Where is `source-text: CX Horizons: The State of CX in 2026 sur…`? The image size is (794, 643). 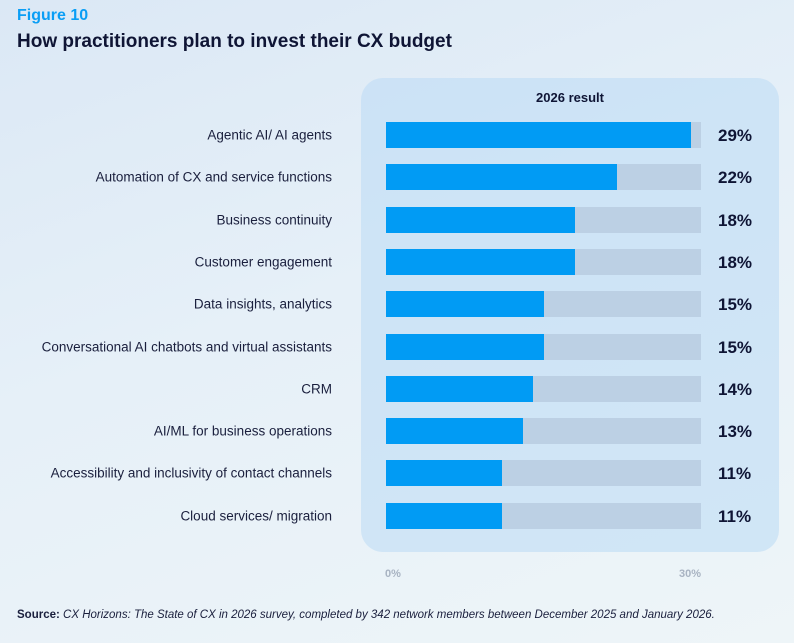 source-text: CX Horizons: The State of CX in 2026 sur… is located at coordinates (387, 615).